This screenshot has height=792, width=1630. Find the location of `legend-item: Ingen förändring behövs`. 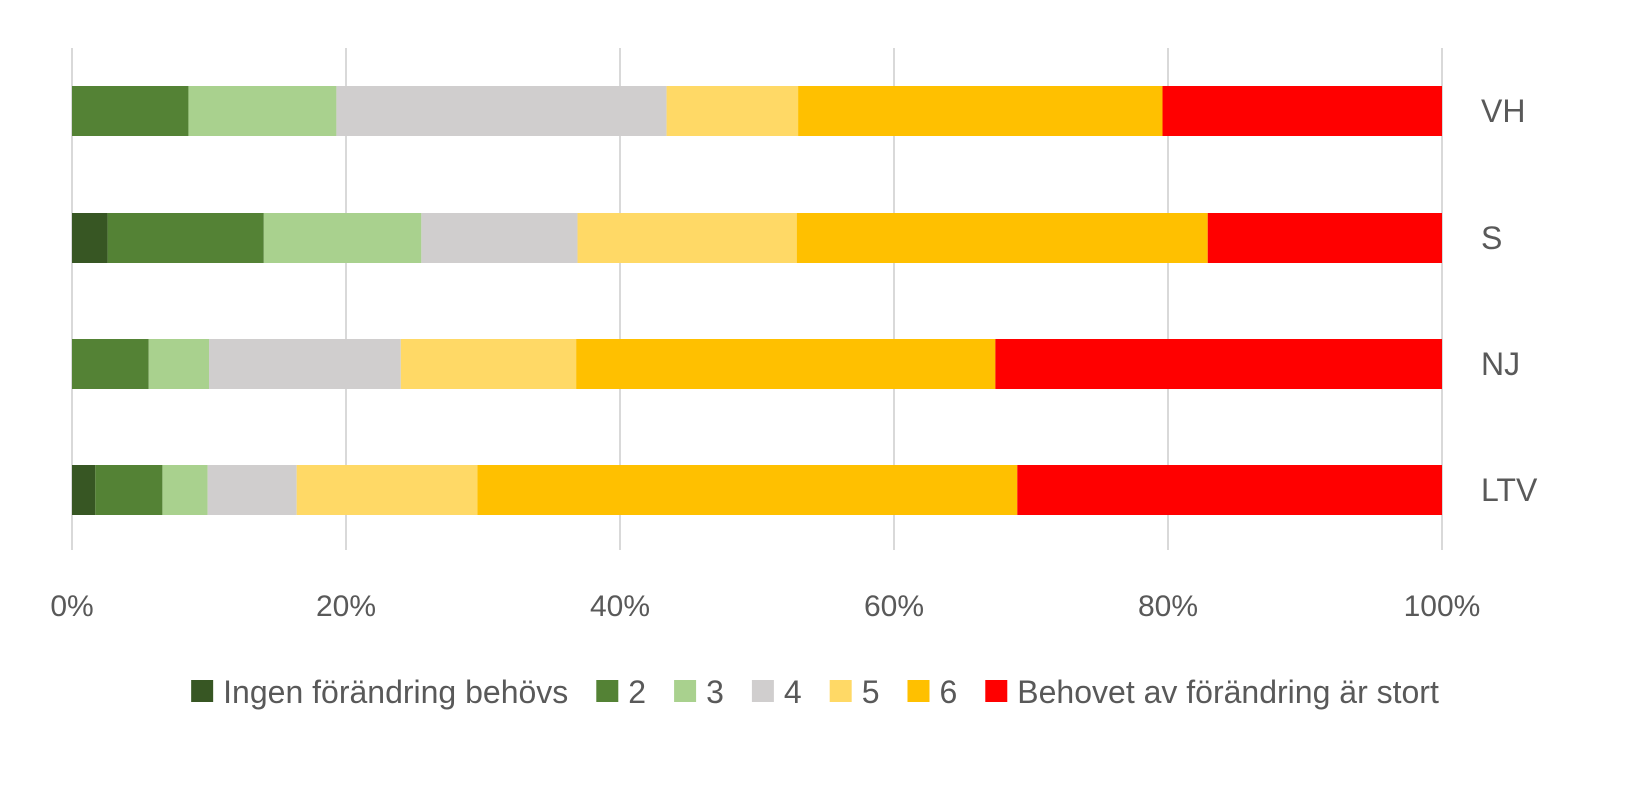

legend-item: Ingen förändring behövs is located at coordinates (379, 692).